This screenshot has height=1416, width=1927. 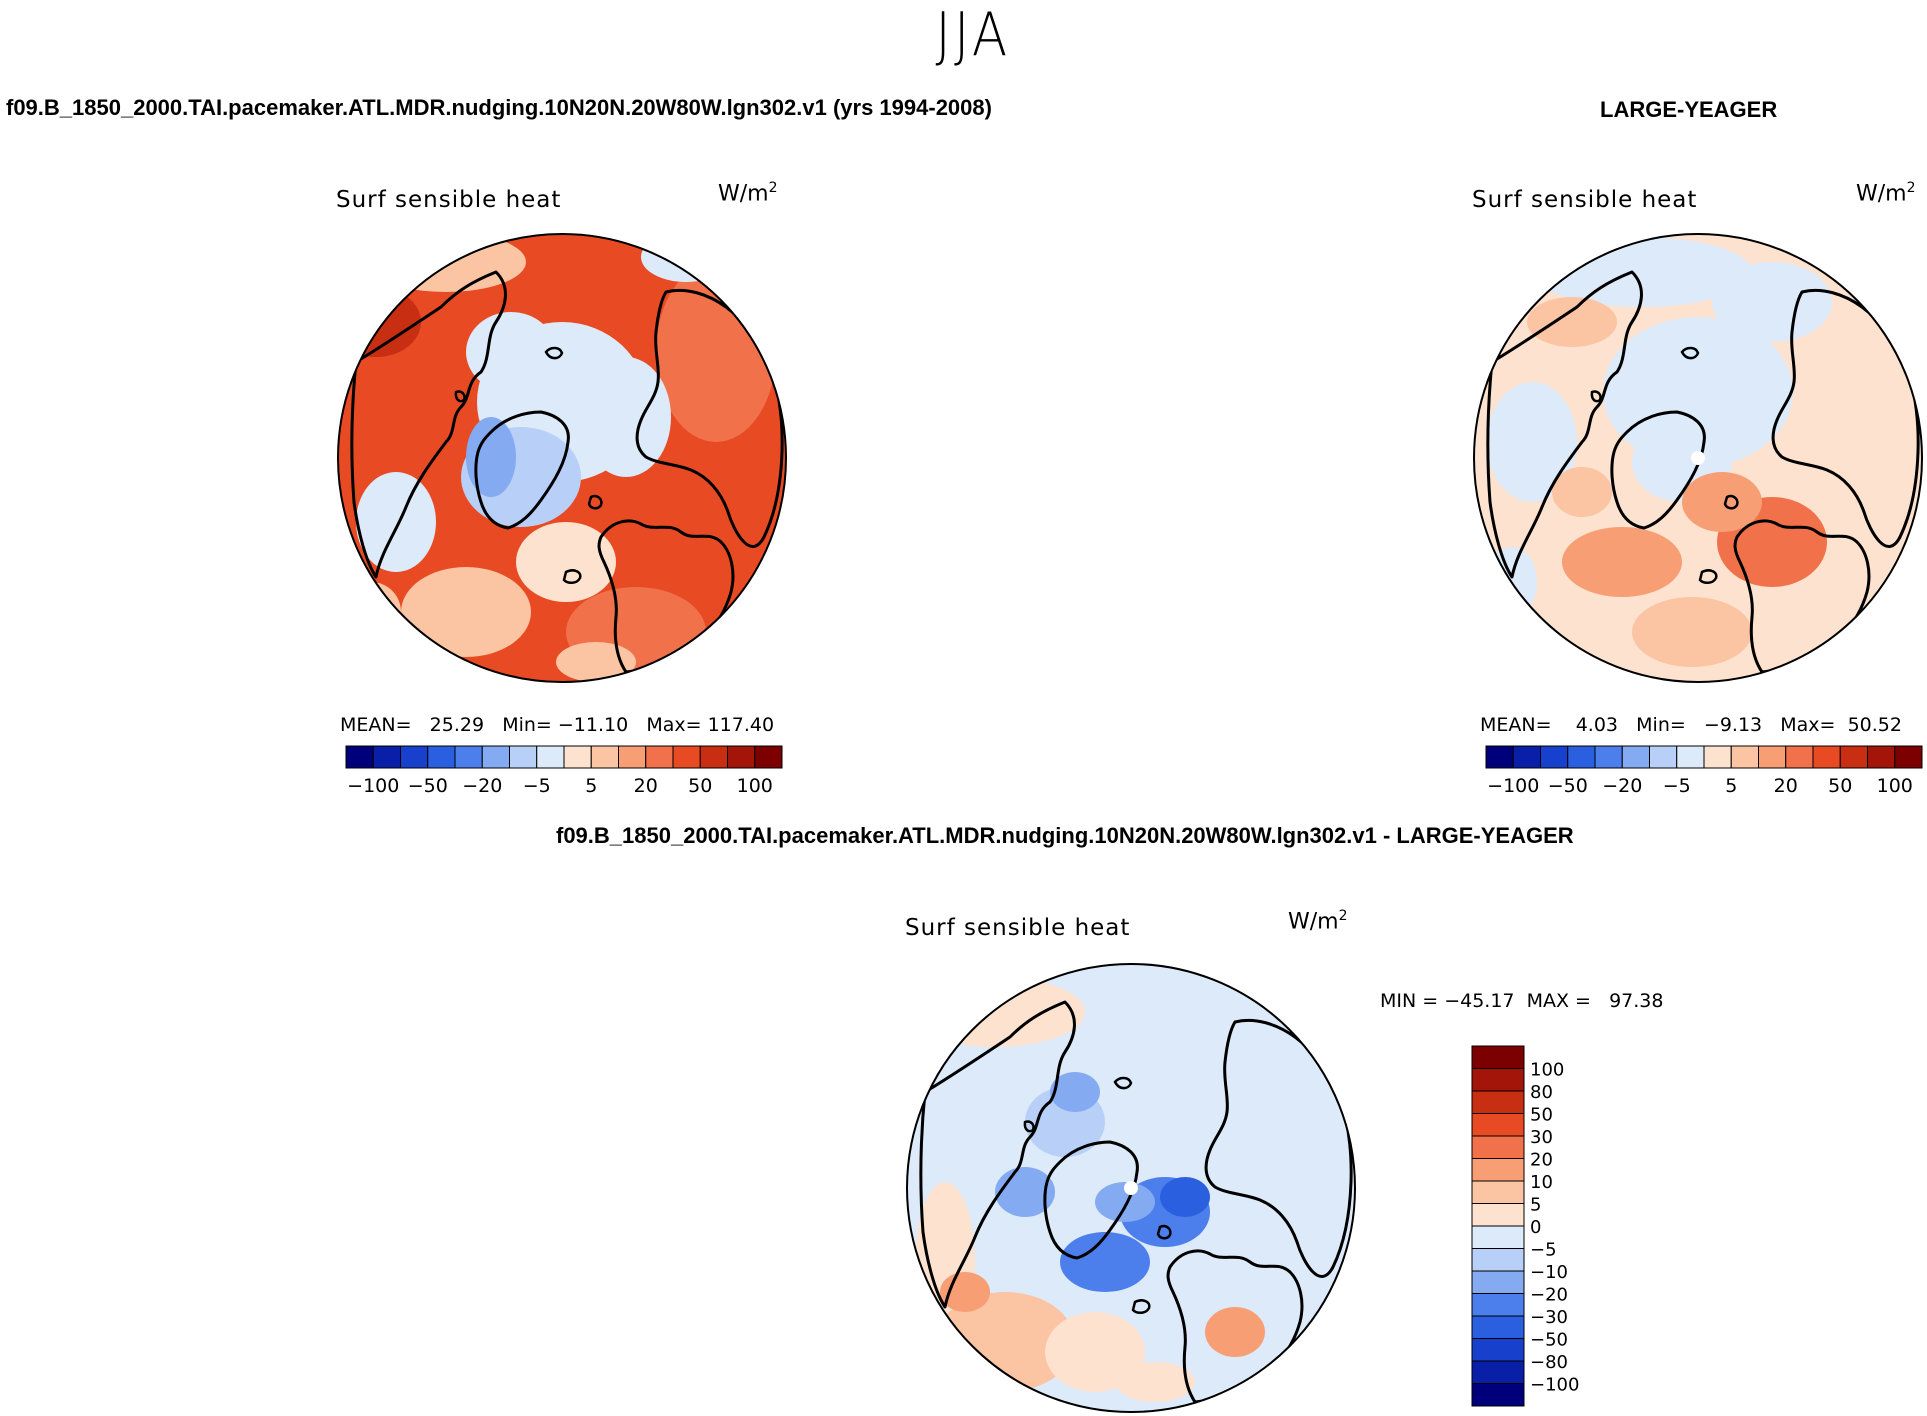 I want to click on diff-polar-map, so click(x=1131, y=1188).